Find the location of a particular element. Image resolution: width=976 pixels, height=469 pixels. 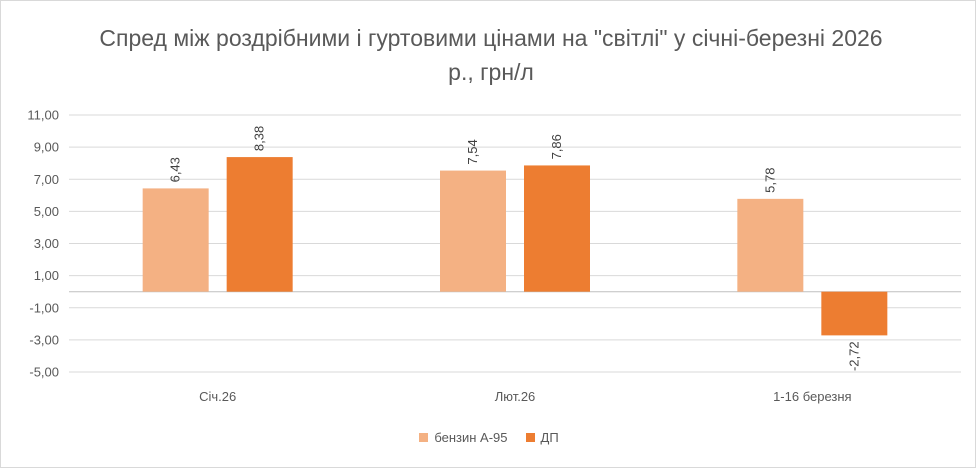

y-tick-label: 1,00 is located at coordinates (46, 275).